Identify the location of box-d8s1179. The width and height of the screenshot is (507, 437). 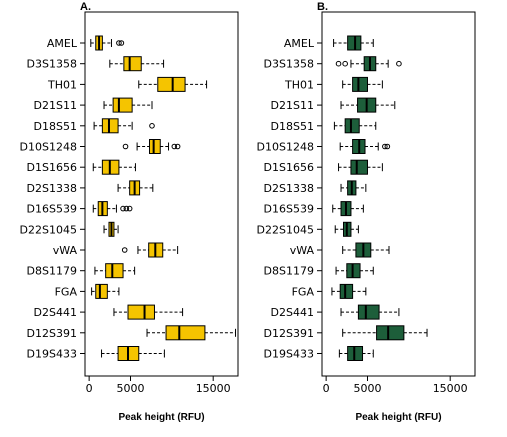
(114, 271).